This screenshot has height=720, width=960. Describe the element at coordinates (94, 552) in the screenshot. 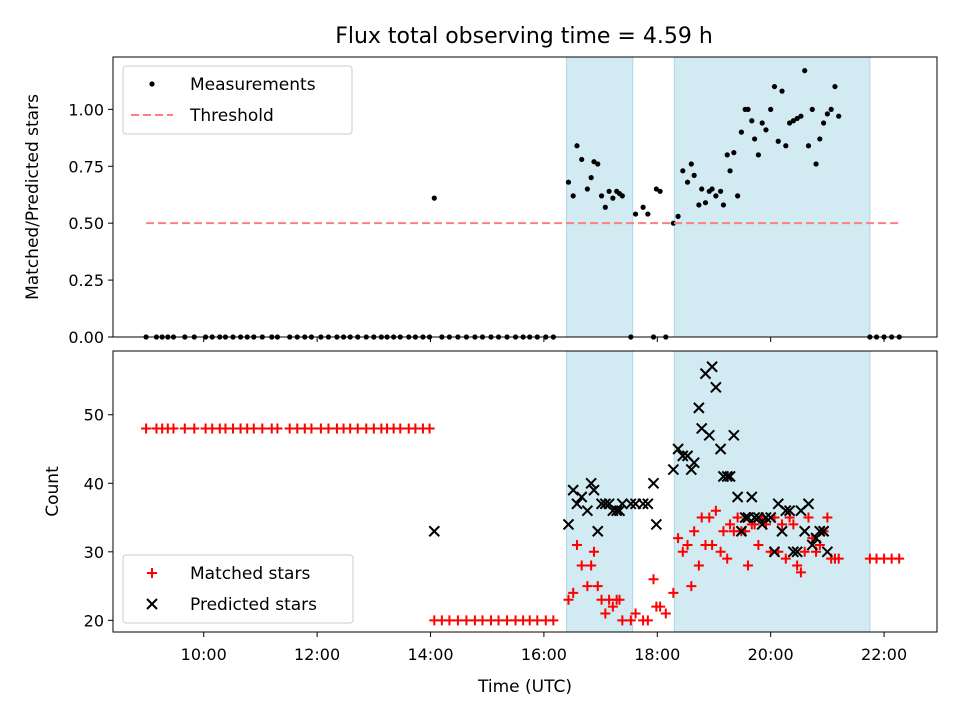

I see `y-tick-label: 30` at that location.